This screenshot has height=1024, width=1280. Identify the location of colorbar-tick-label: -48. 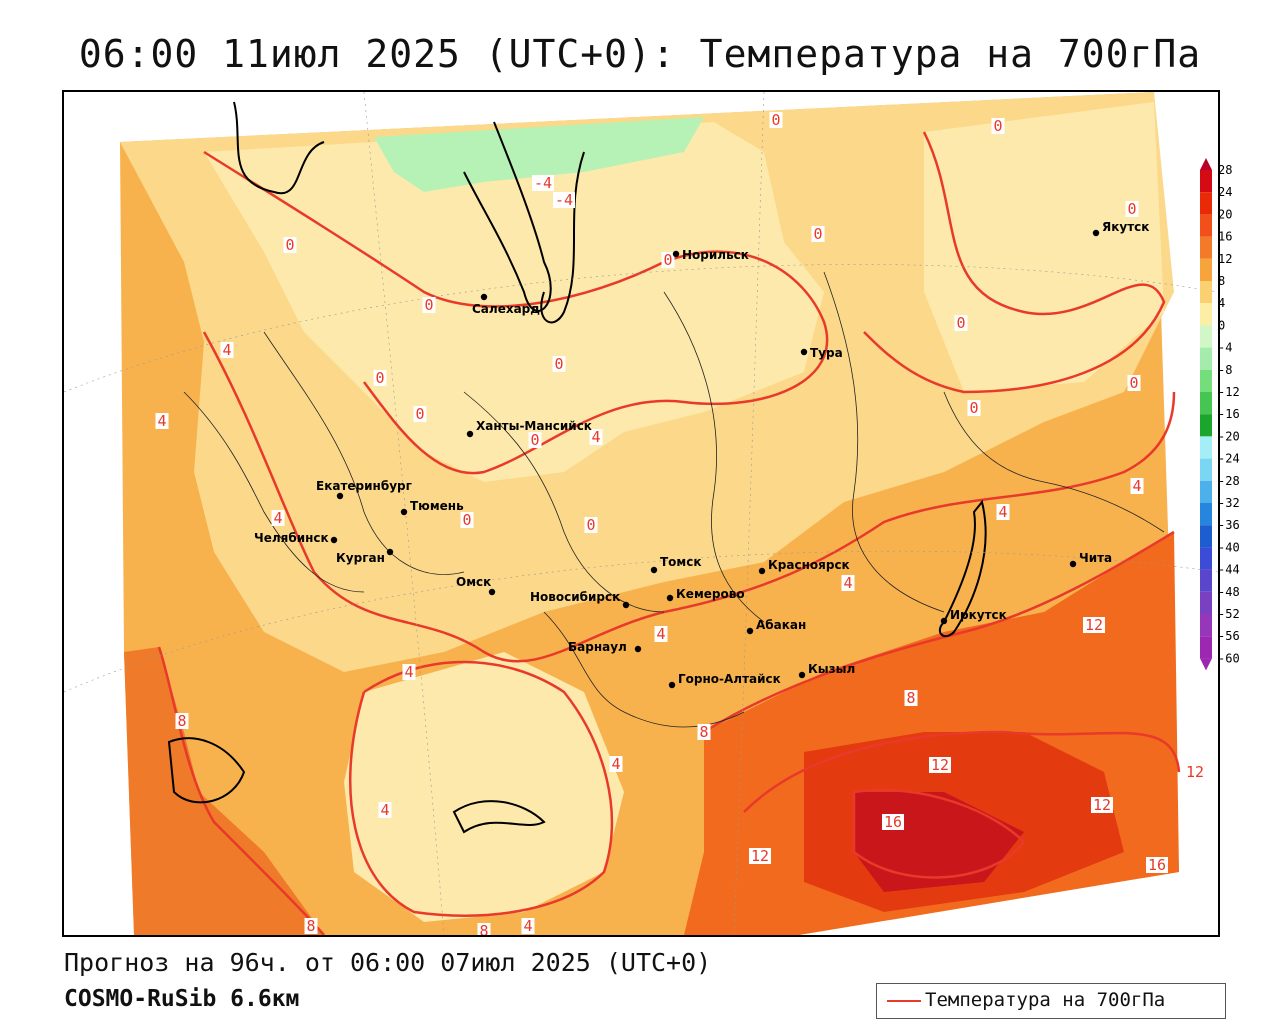
(1229, 592).